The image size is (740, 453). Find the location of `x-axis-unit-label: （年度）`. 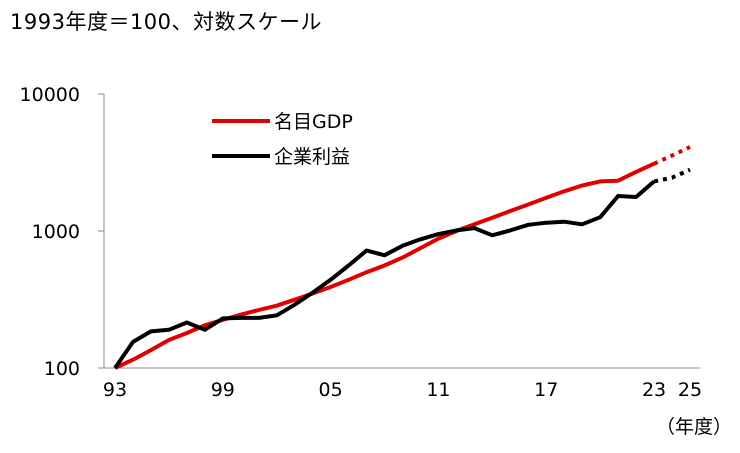

x-axis-unit-label: （年度） is located at coordinates (694, 427).